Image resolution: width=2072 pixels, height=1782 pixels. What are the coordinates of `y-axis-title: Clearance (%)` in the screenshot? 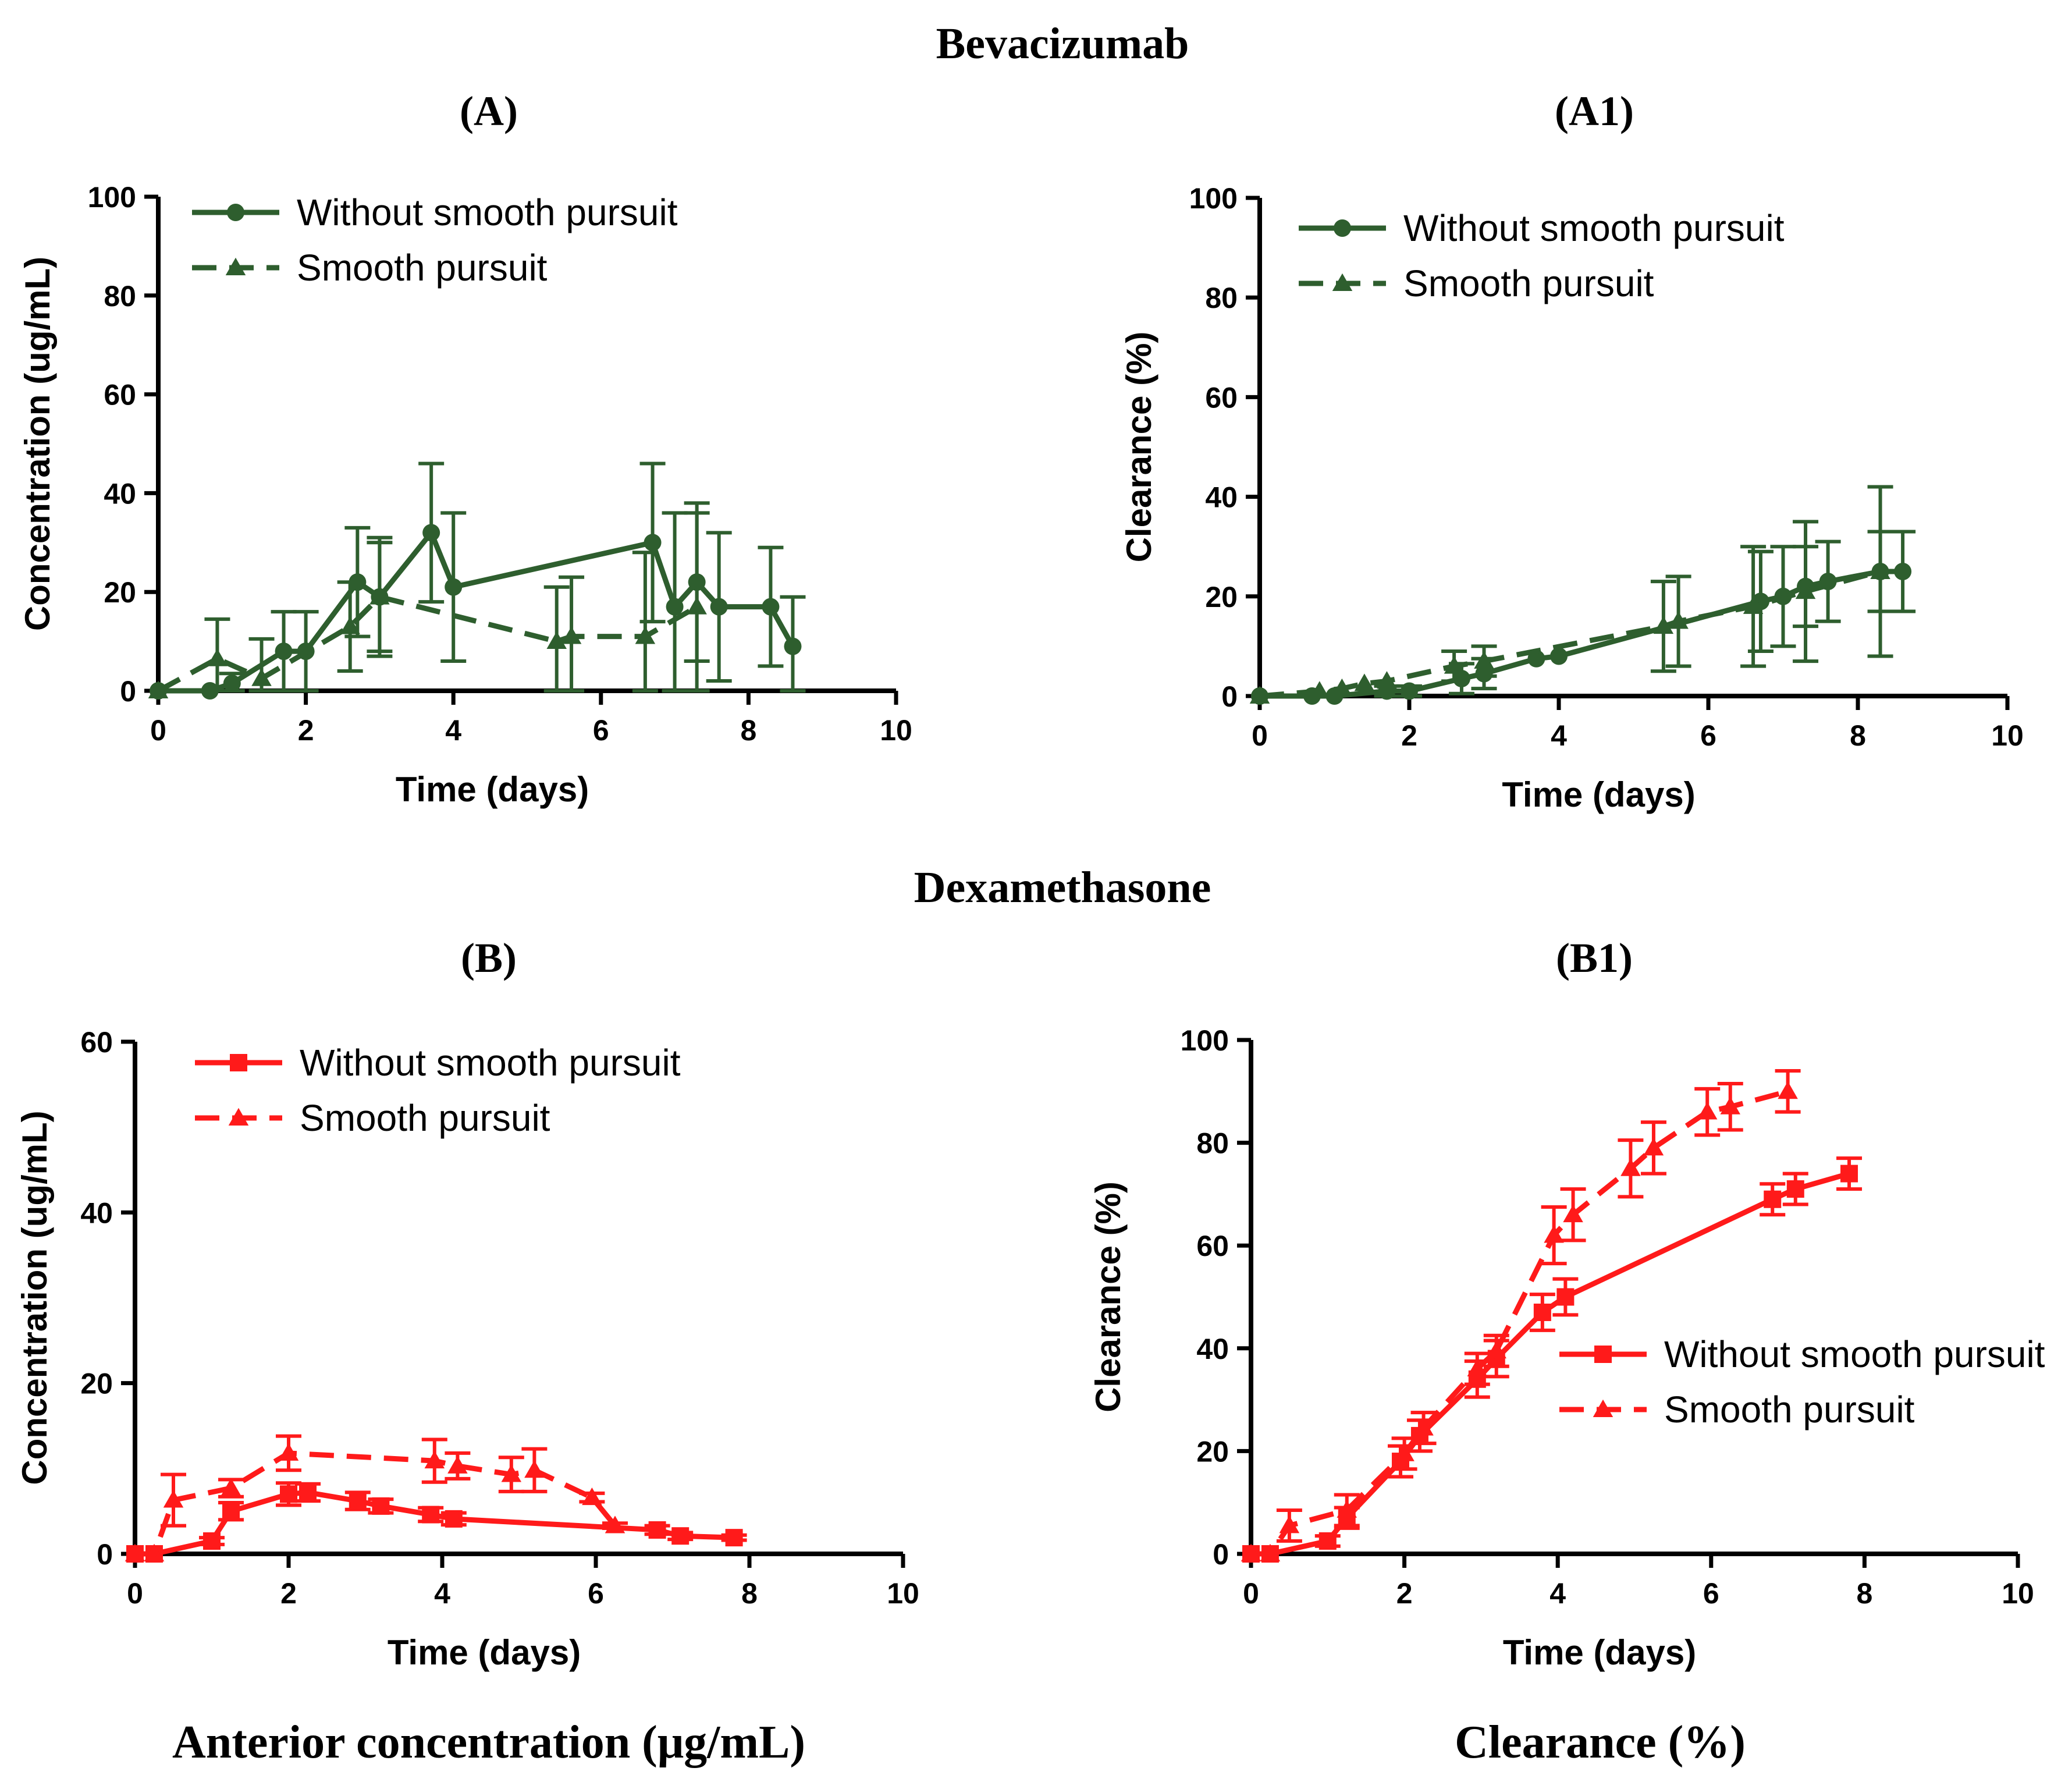 It's located at (1108, 1297).